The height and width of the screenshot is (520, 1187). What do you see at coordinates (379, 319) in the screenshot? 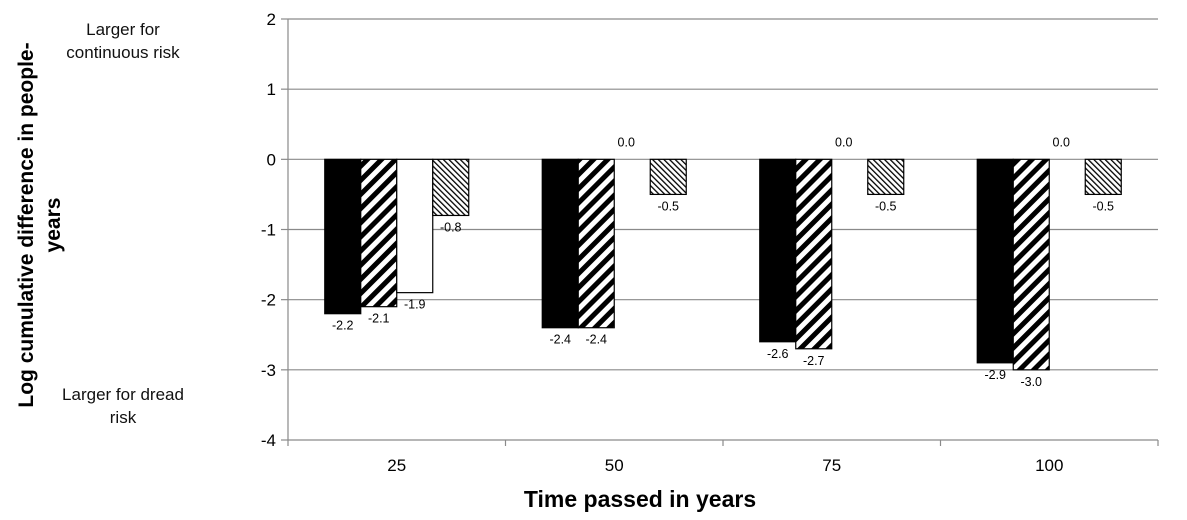
I see `data-label: -2.1` at bounding box center [379, 319].